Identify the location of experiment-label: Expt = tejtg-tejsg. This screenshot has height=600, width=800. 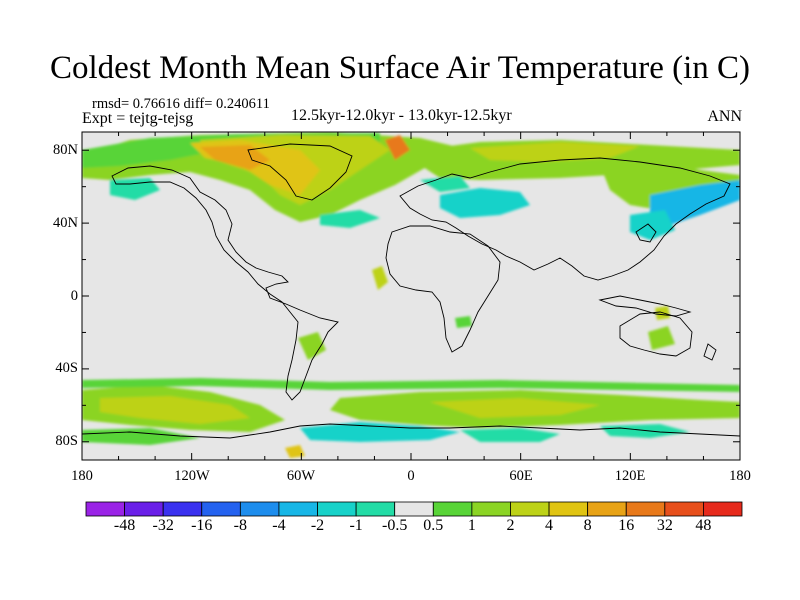
(138, 118).